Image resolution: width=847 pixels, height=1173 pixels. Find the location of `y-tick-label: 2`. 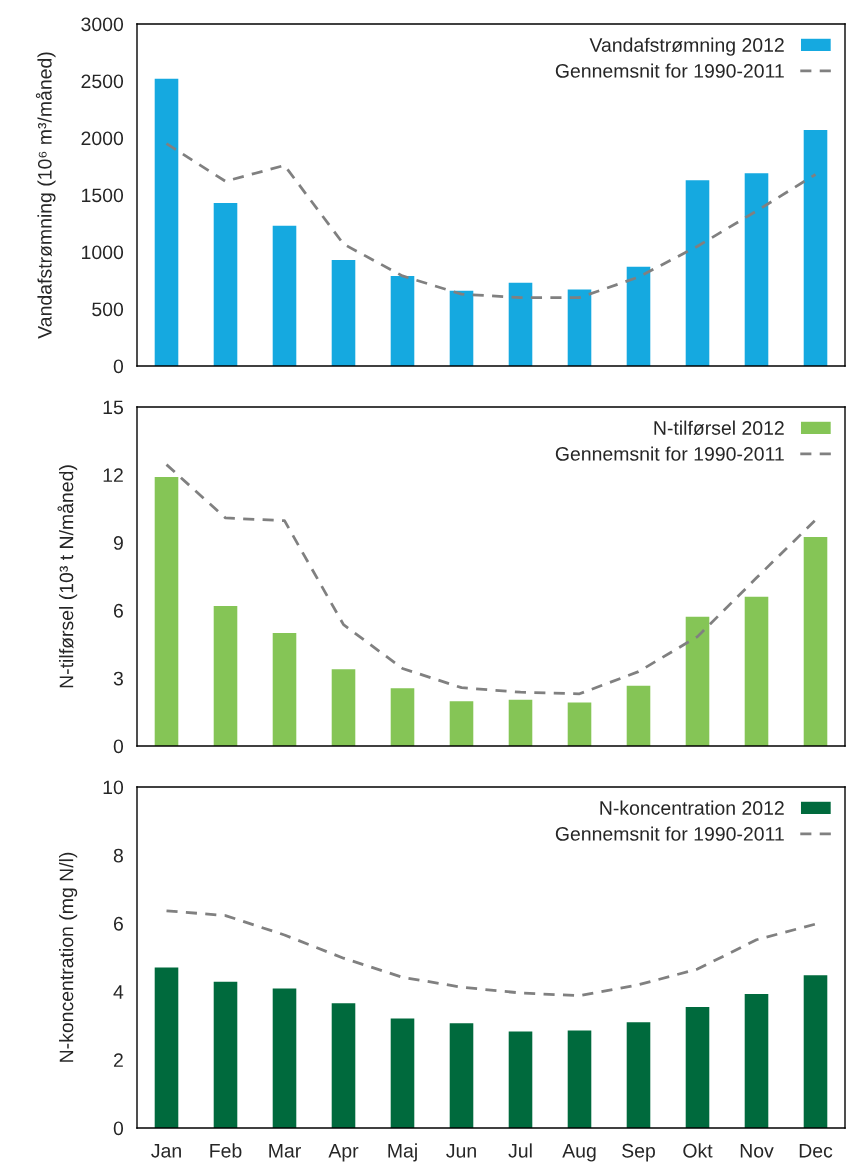

y-tick-label: 2 is located at coordinates (118, 1060).